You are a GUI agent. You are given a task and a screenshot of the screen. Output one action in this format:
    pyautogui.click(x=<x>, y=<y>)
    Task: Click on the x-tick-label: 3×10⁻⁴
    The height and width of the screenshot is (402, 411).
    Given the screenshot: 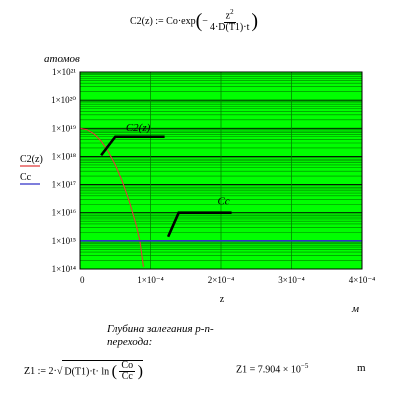 What is the action you would take?
    pyautogui.click(x=291, y=280)
    